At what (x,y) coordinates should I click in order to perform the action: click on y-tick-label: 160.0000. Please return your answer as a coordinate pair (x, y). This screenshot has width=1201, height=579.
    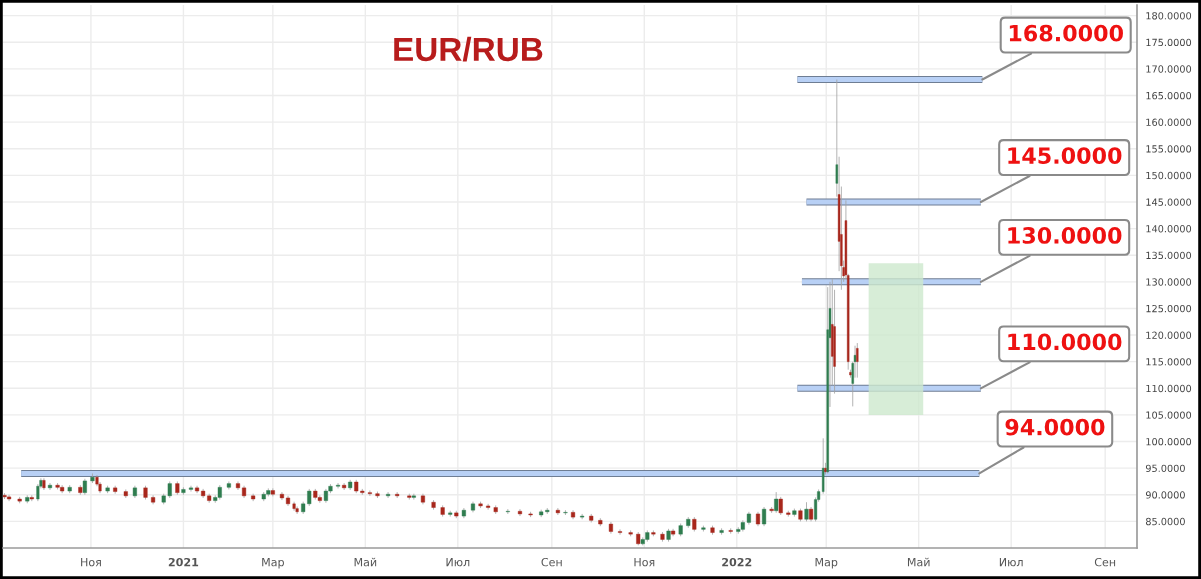
    Looking at the image, I should click on (1169, 122).